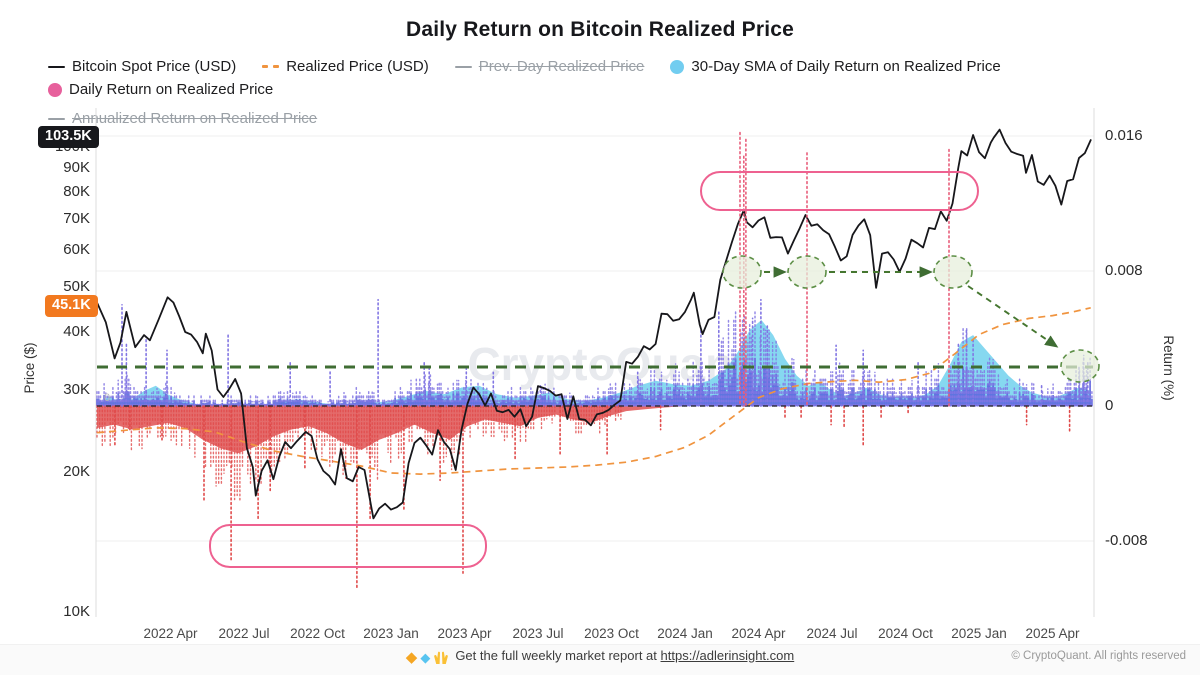 This screenshot has width=1200, height=675. Describe the element at coordinates (685, 633) in the screenshot. I see `x-axis-tick-label: 2024 Jan` at that location.